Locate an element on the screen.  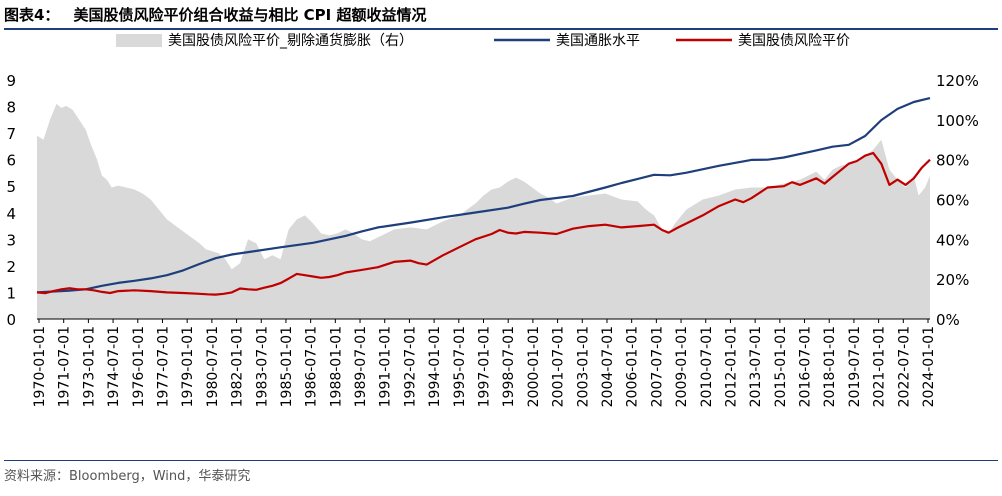
x-tick-label: 2016-07-01 is located at coordinates (806, 366).